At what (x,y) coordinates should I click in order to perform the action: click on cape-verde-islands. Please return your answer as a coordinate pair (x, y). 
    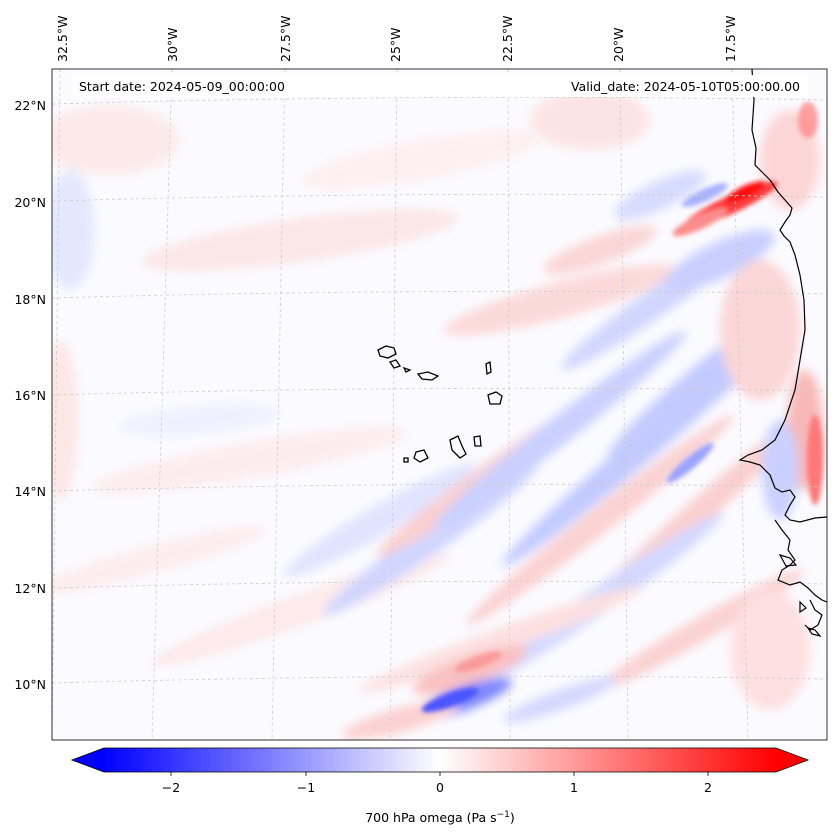
    Looking at the image, I should click on (440, 404).